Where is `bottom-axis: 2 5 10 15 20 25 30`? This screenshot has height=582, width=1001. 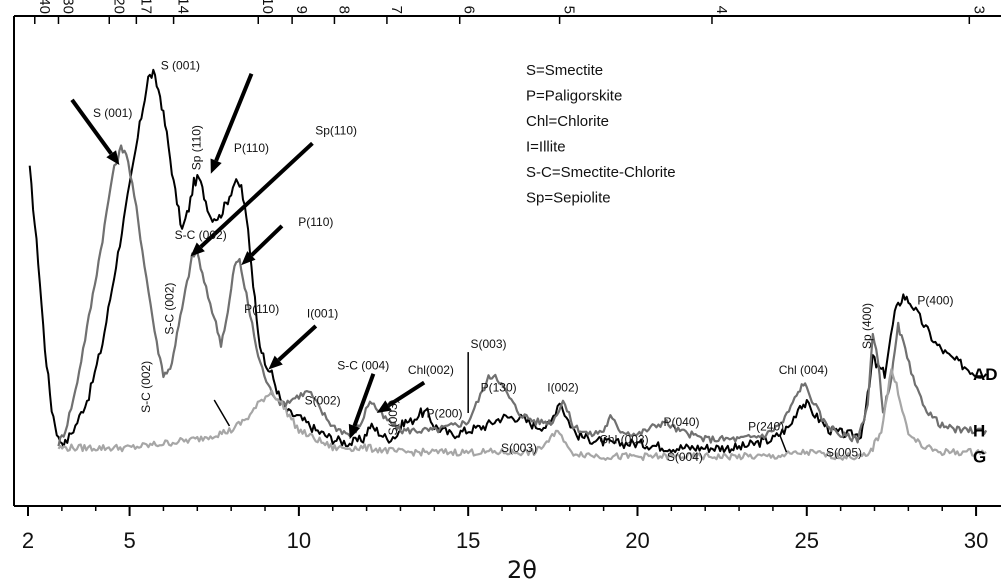
bottom-axis: 2 5 10 15 20 25 30 is located at coordinates (505, 529).